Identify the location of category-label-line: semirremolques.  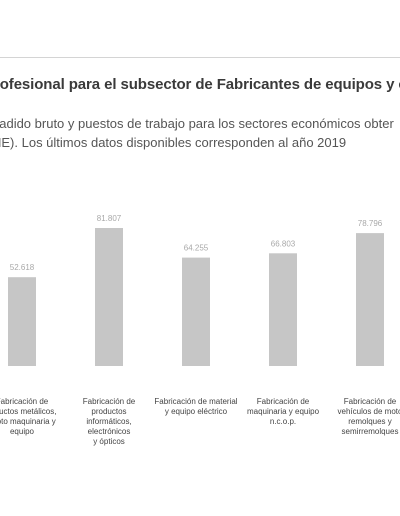
(370, 431).